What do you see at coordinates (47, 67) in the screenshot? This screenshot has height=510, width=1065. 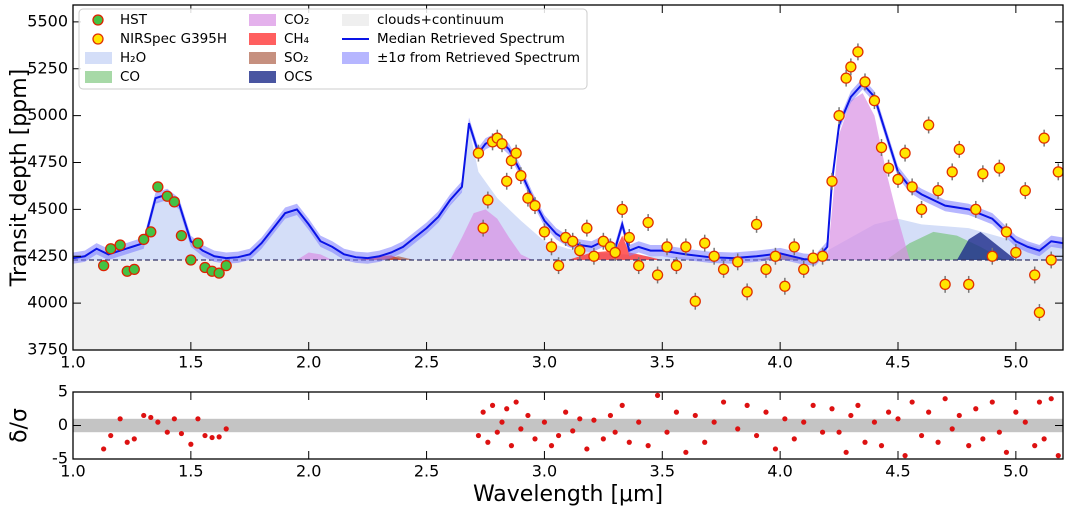 I see `y-tick-label: 5250` at bounding box center [47, 67].